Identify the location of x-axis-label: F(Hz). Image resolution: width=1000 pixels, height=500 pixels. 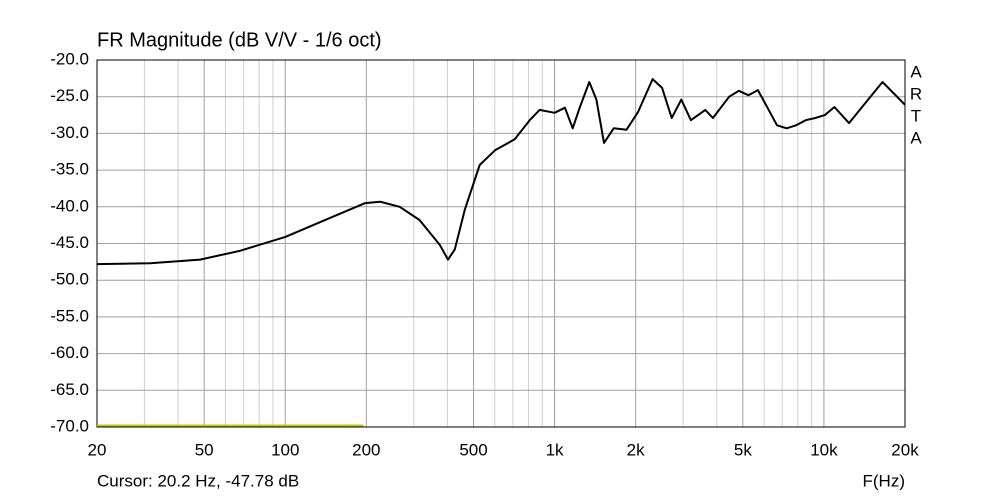
(884, 480).